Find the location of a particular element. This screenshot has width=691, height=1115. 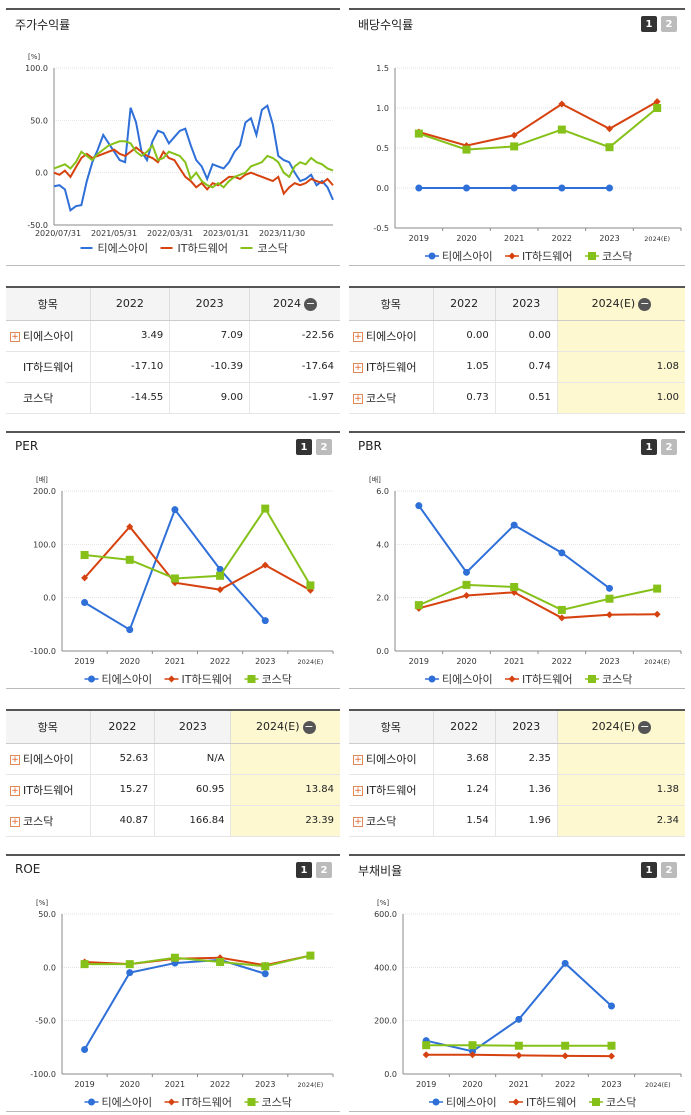

x-tick-label: 2023 is located at coordinates (609, 238).